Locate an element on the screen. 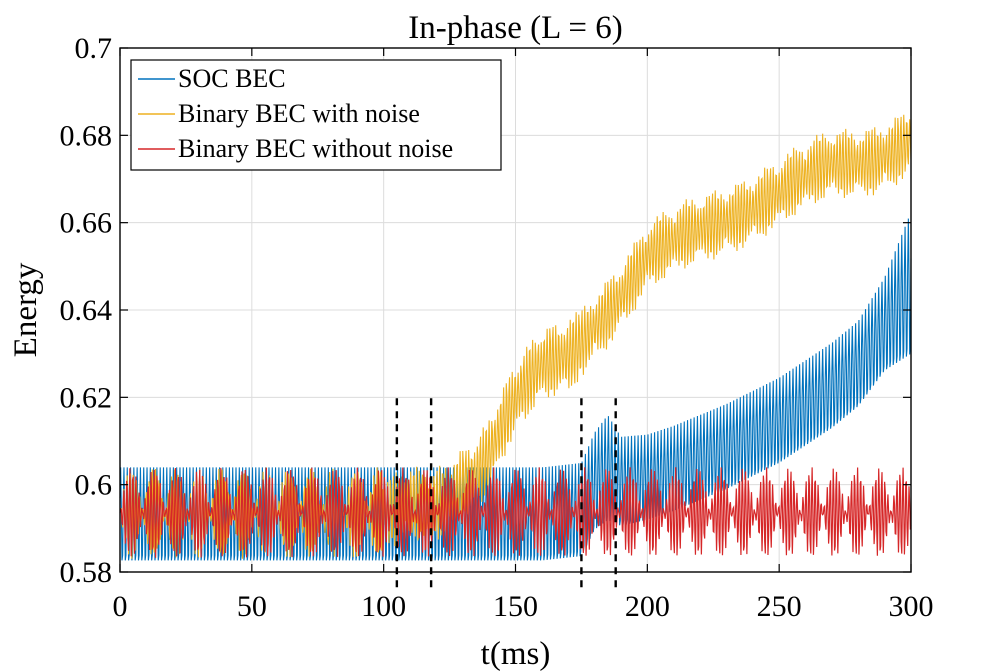 The image size is (994, 672). legend-box is located at coordinates (316, 115).